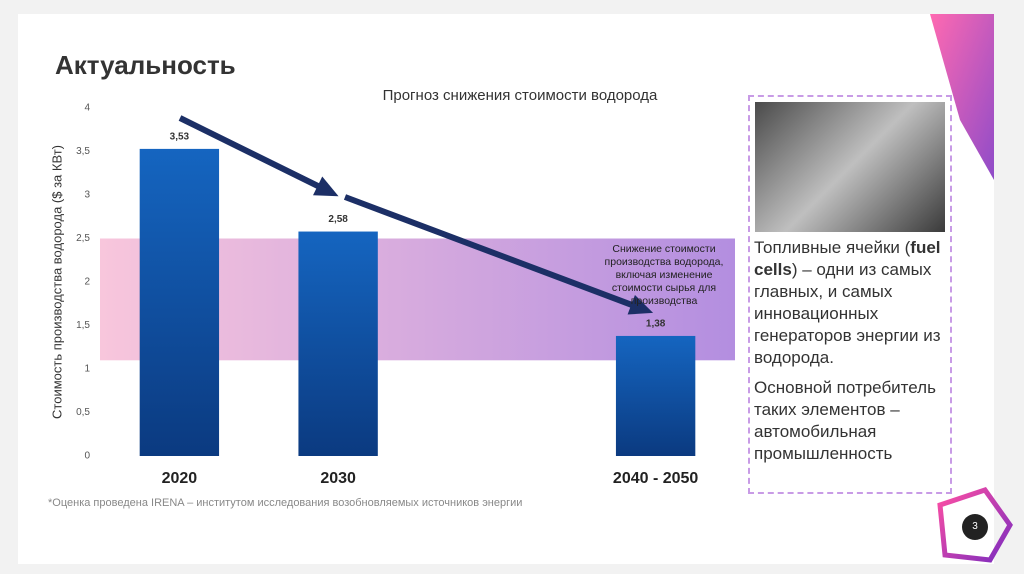 The width and height of the screenshot is (1024, 574). What do you see at coordinates (338, 478) in the screenshot?
I see `x-tick-label: 2030` at bounding box center [338, 478].